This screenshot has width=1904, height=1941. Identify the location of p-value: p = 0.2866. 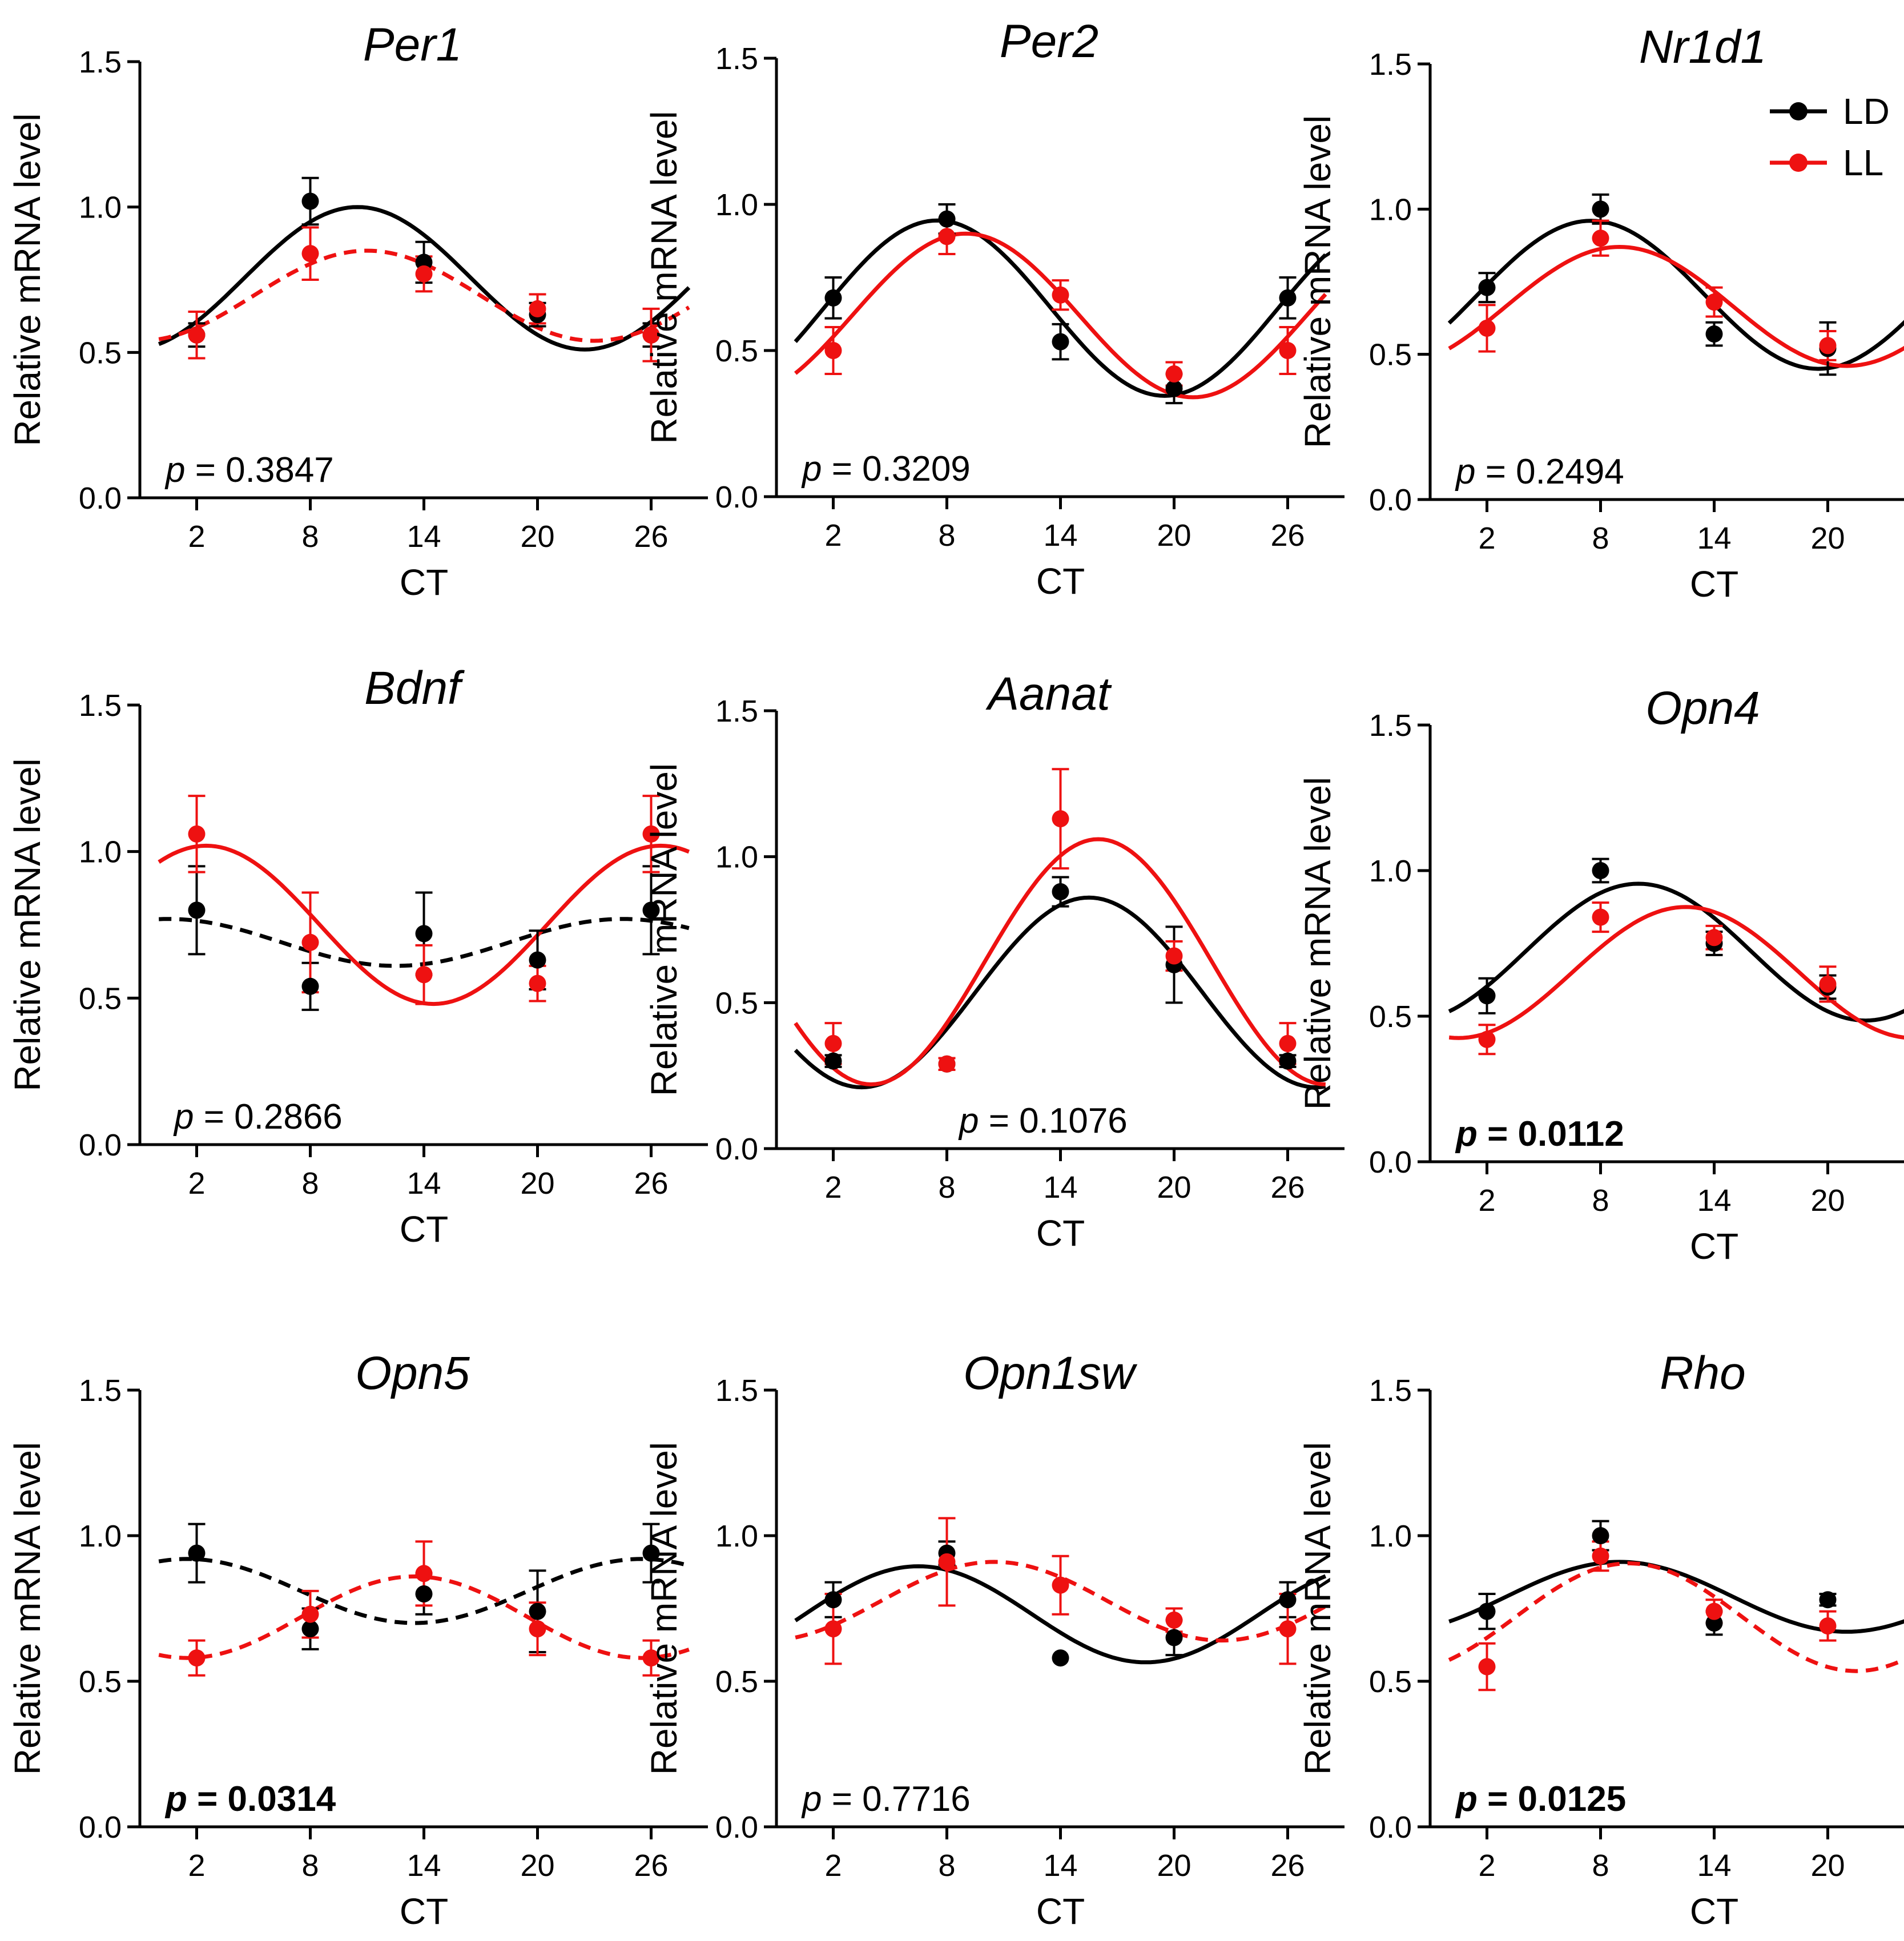
(258, 1117).